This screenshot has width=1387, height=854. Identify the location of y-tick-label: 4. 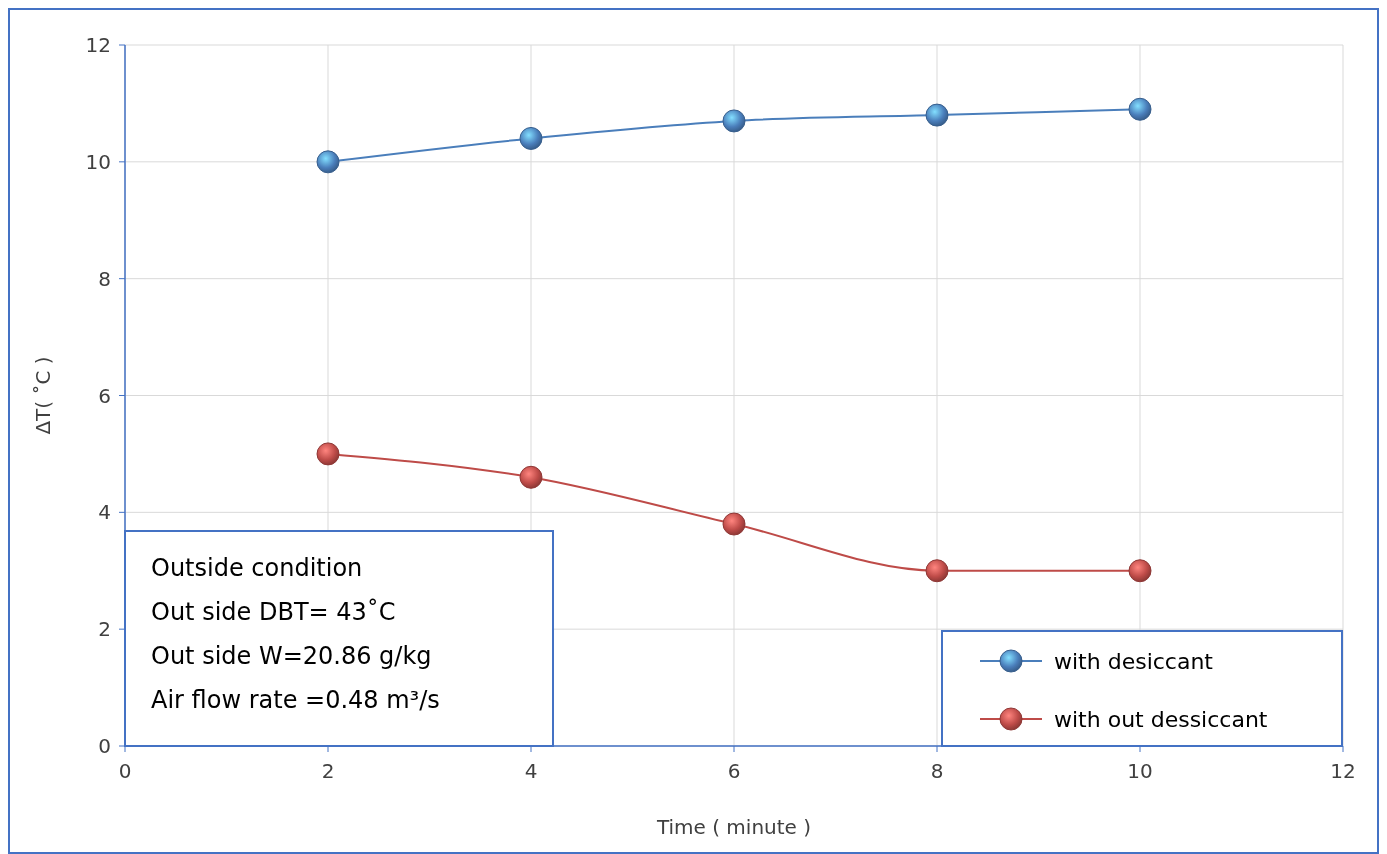
(104, 512).